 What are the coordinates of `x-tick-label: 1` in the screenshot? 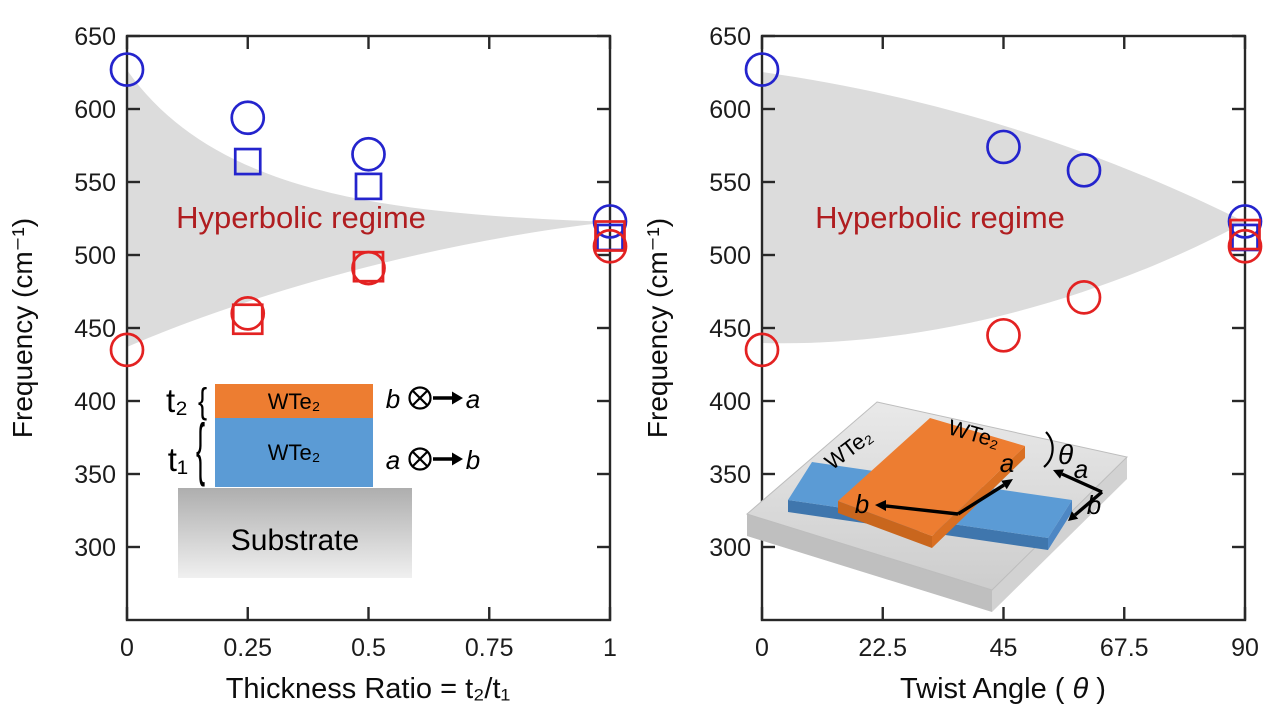 It's located at (610, 648).